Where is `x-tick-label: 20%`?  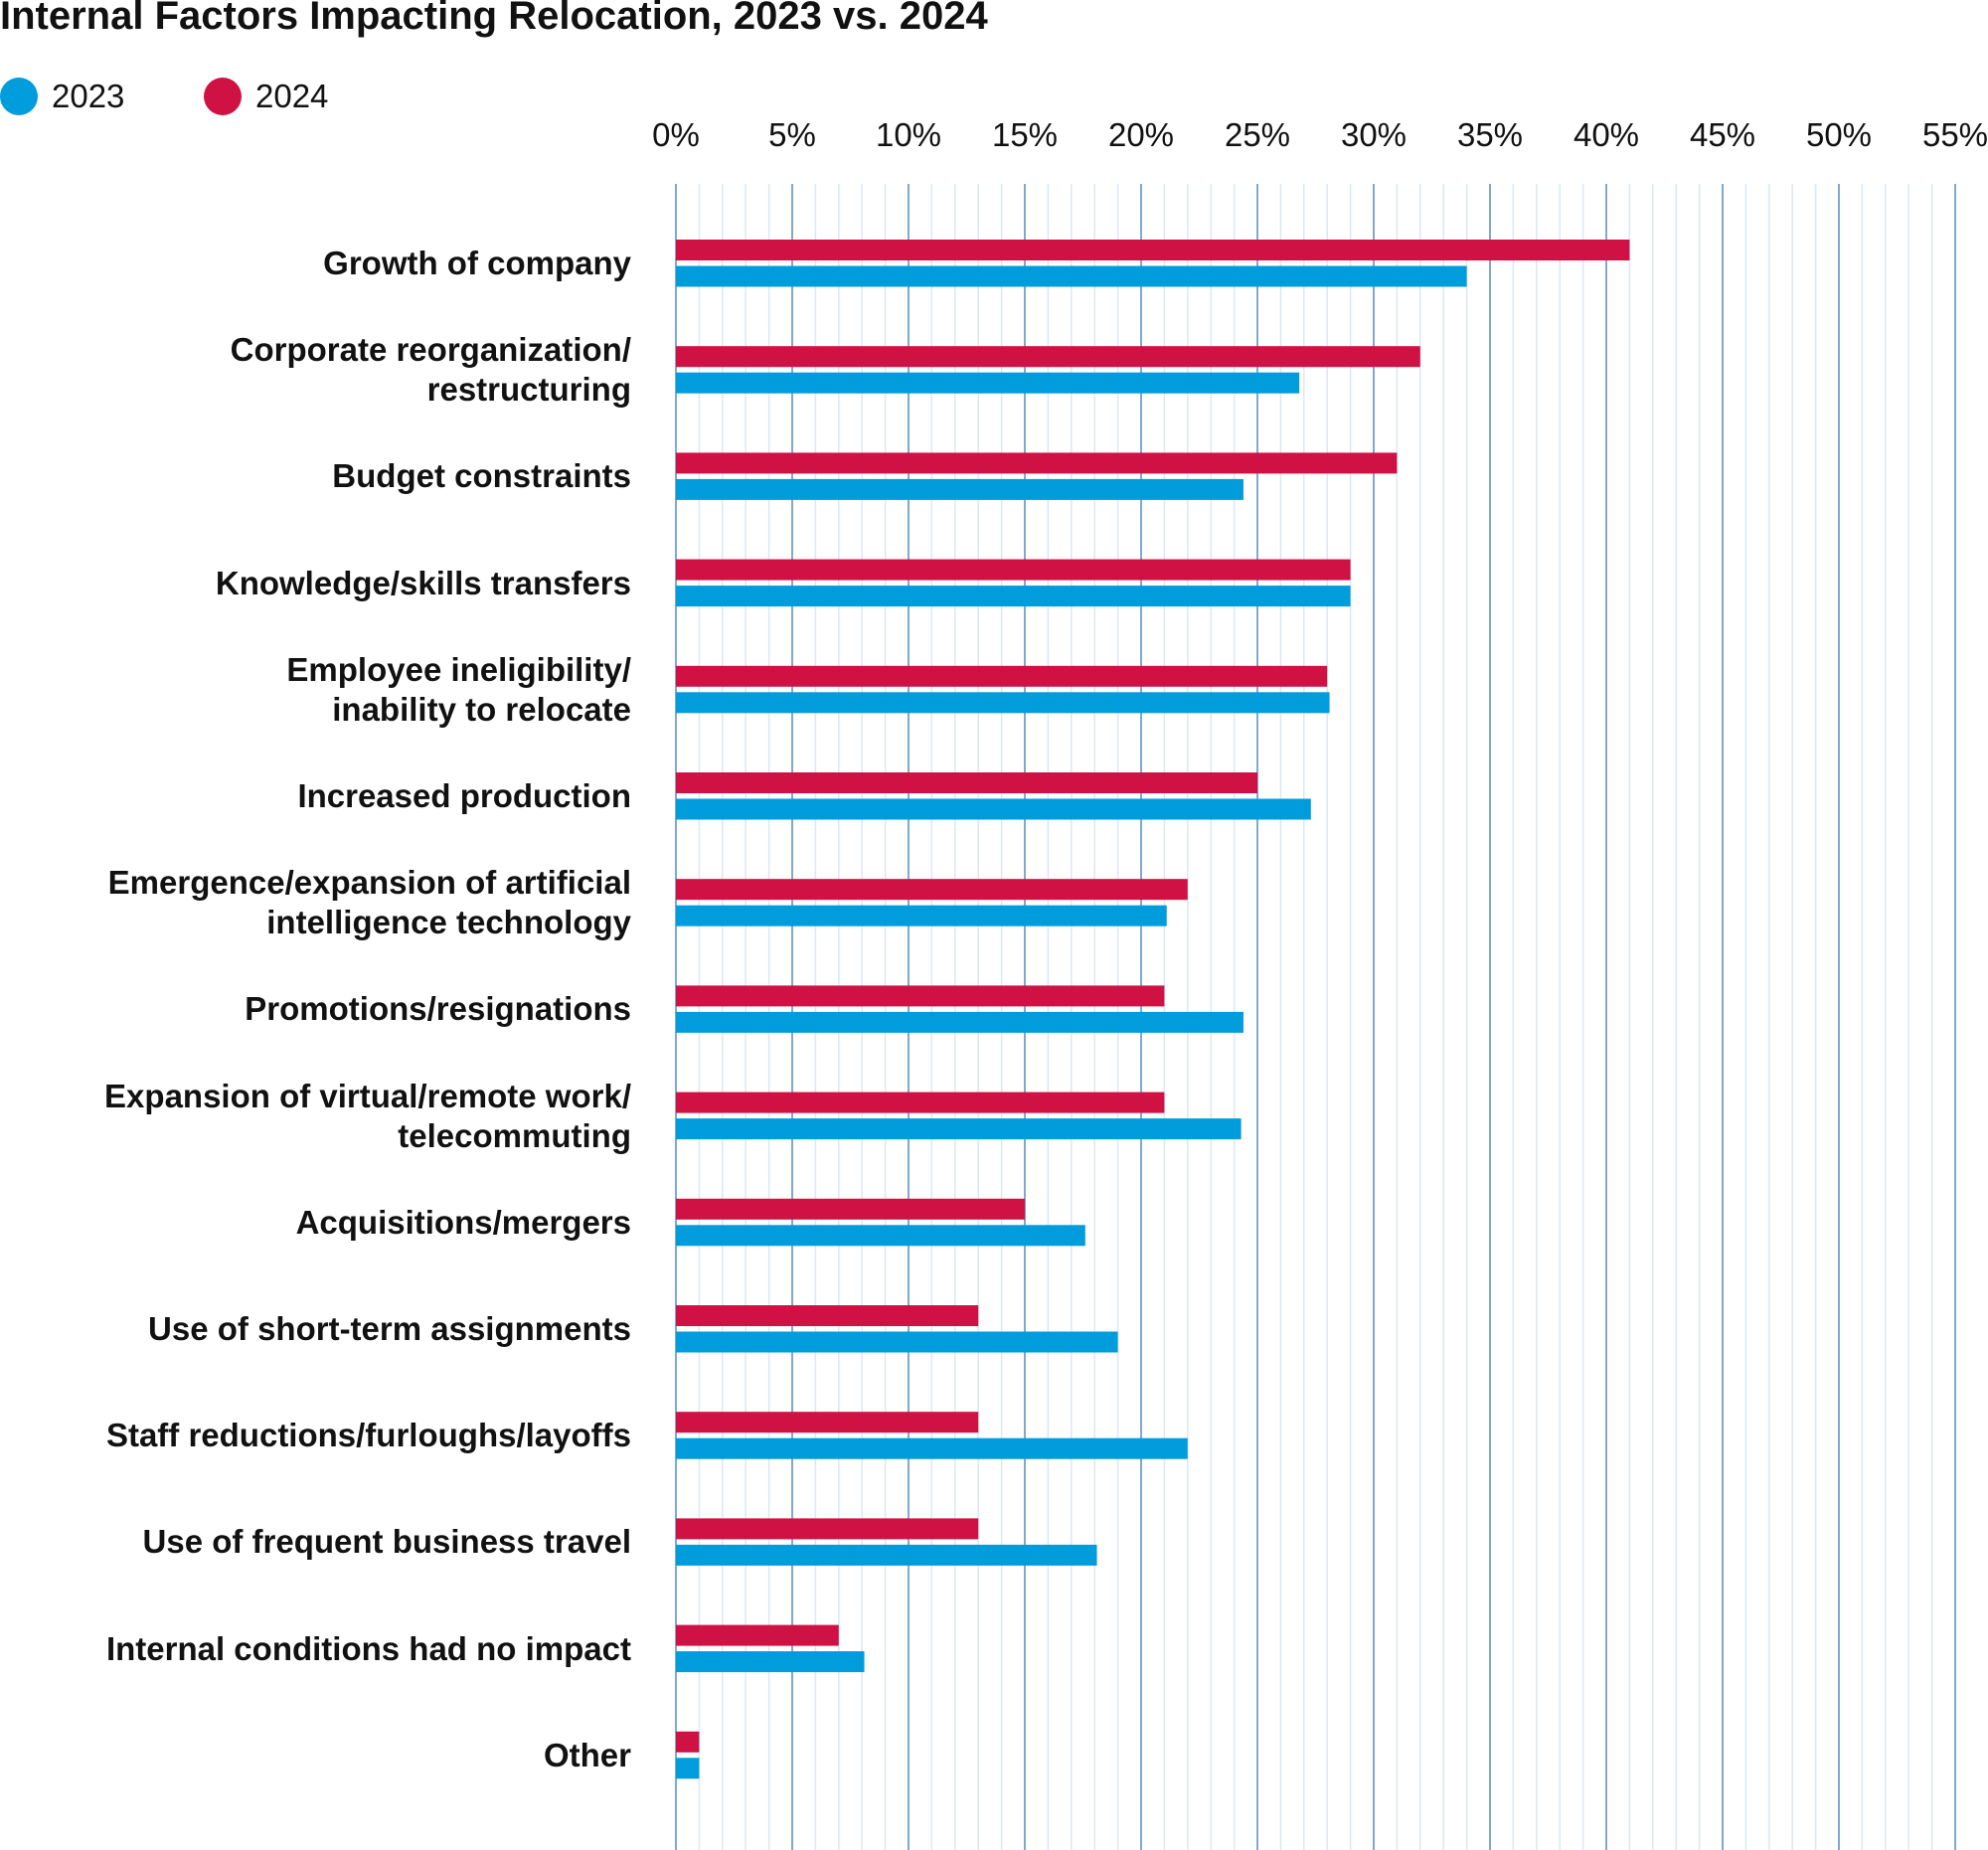
x-tick-label: 20% is located at coordinates (1141, 134).